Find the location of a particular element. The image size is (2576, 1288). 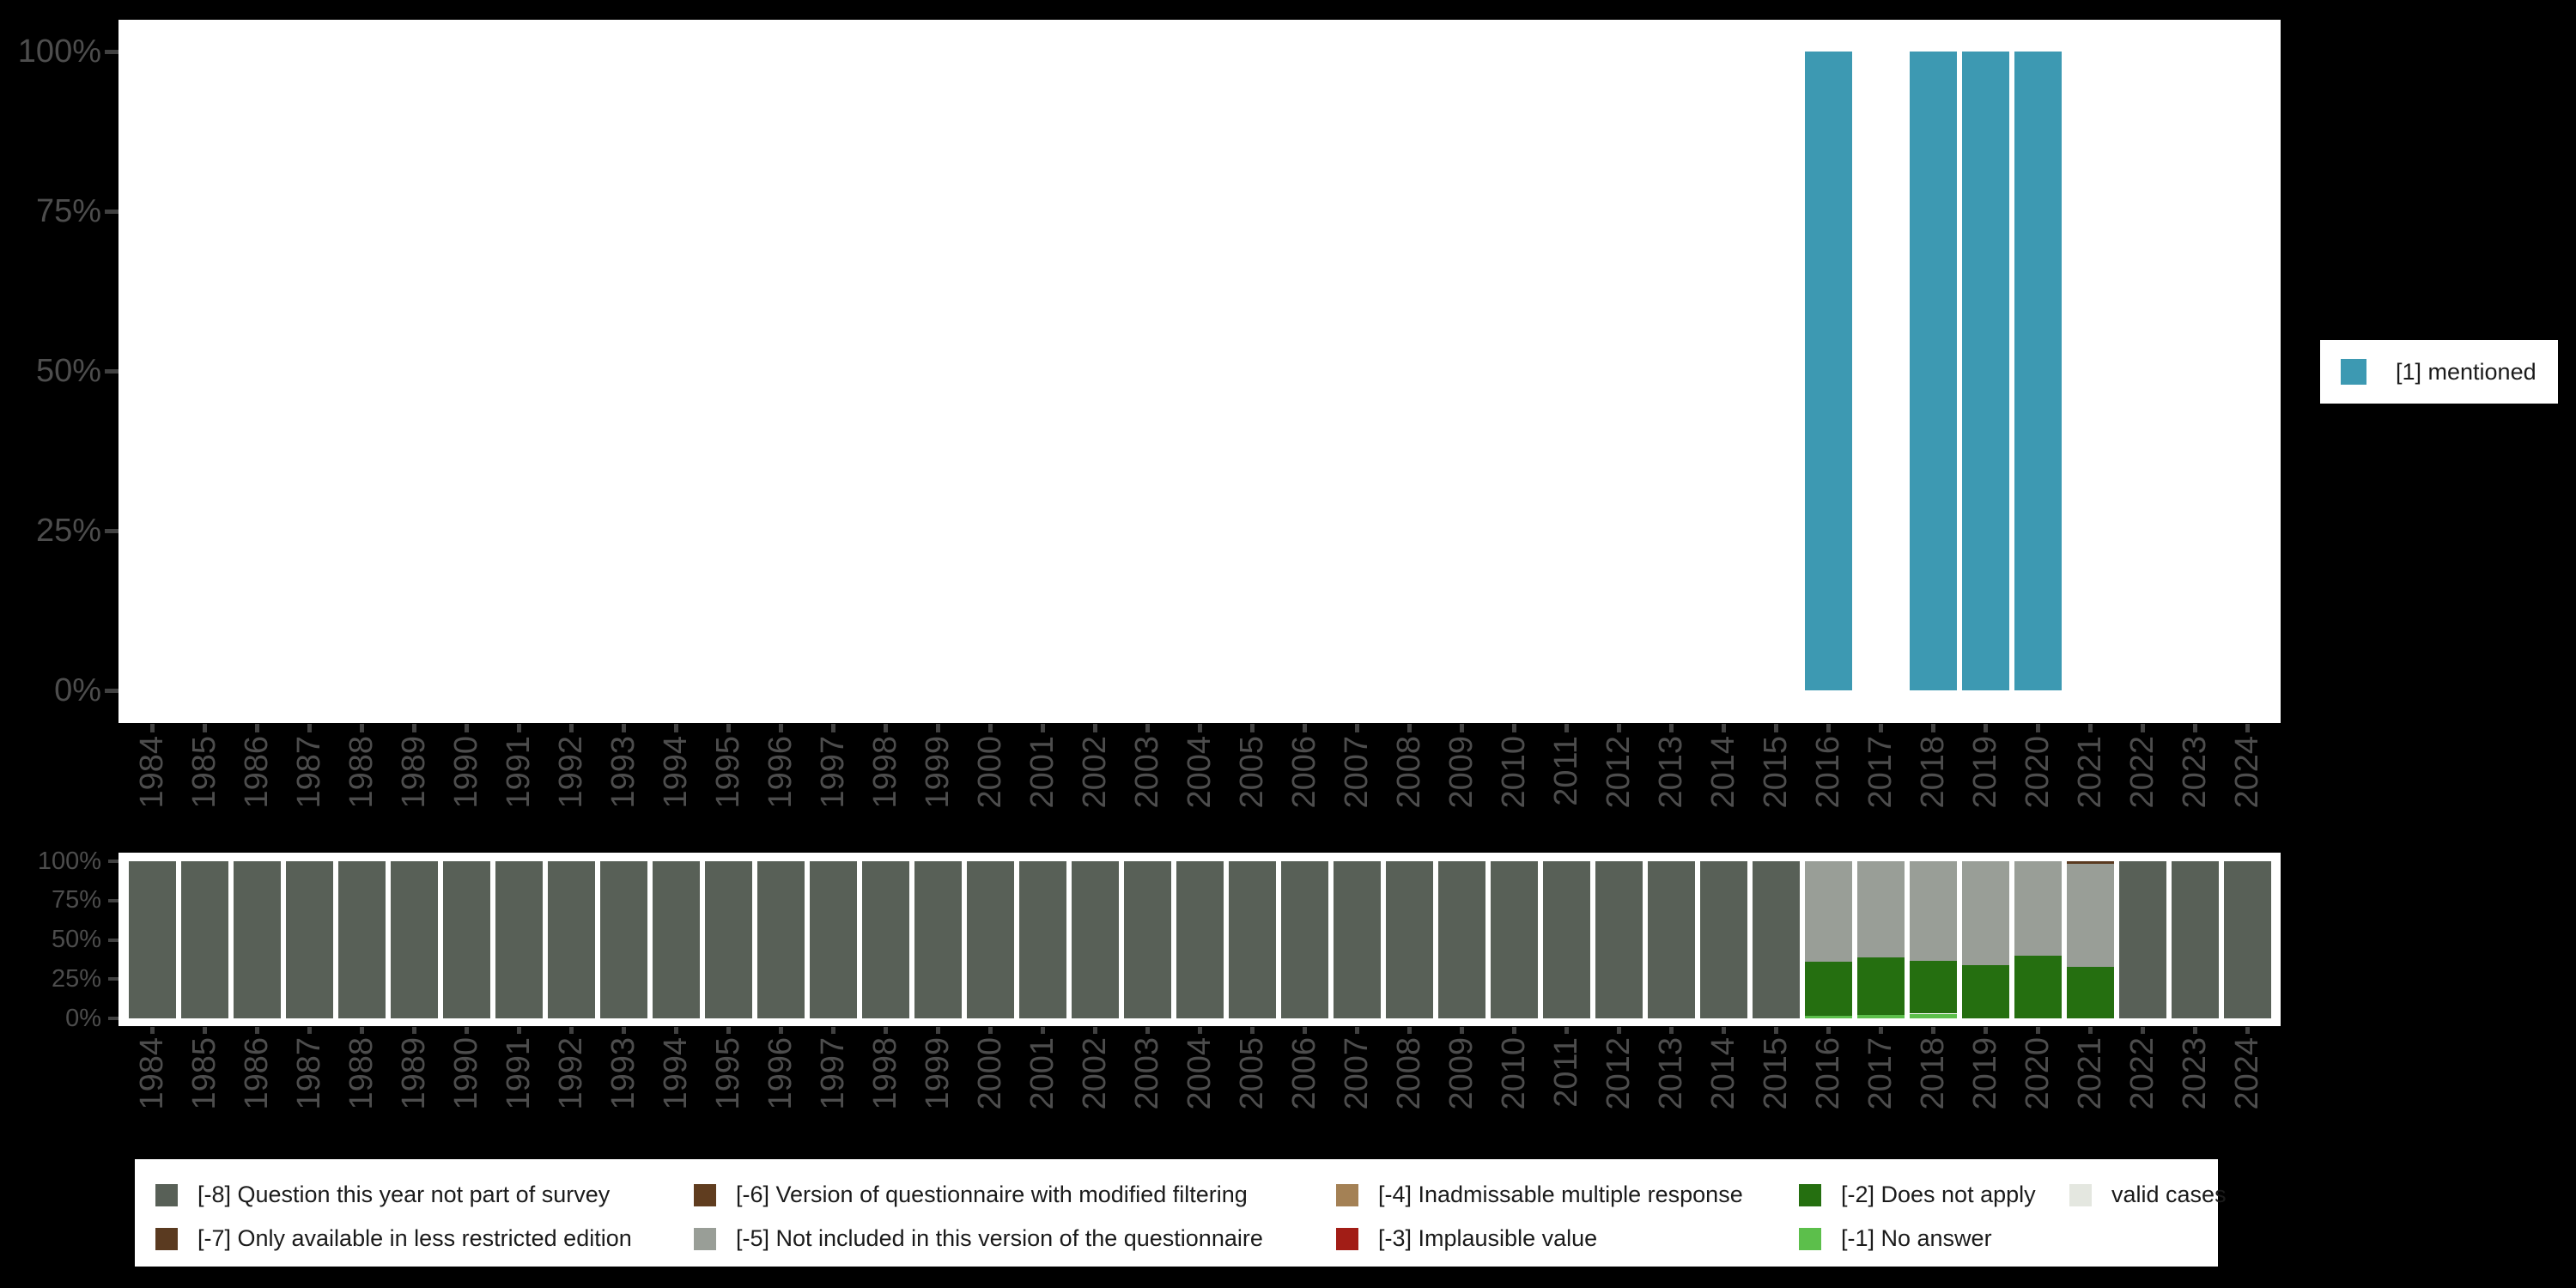

legend-item-label: [-4] Inadmissable multiple response is located at coordinates (1561, 1195).